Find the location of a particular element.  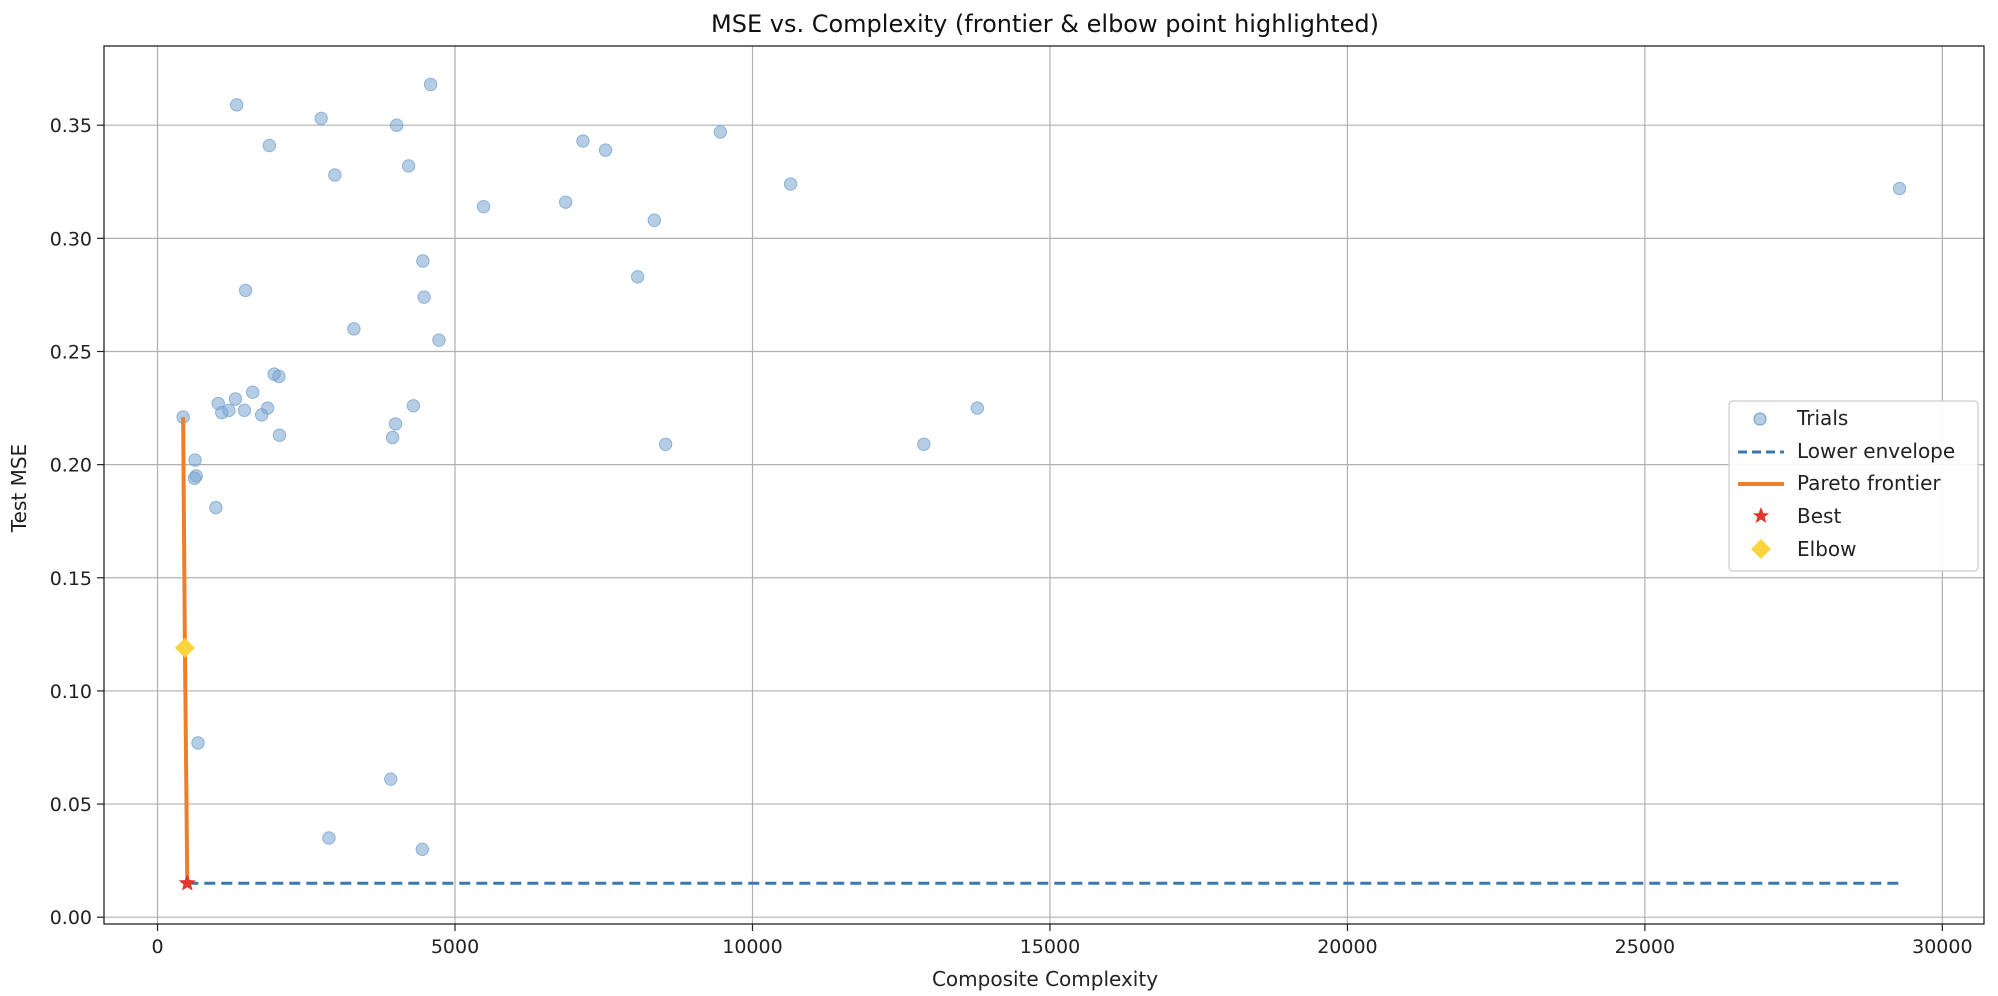

legend-label-best: Best is located at coordinates (1819, 516).